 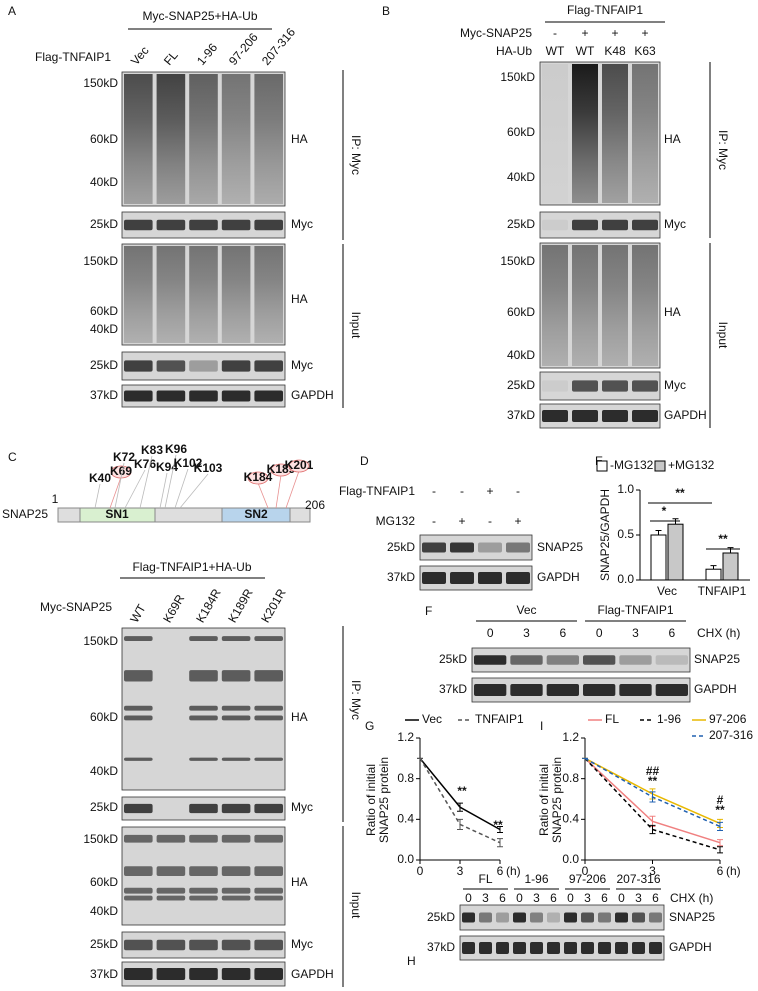 I want to click on lane-label: K184R, so click(x=208, y=605).